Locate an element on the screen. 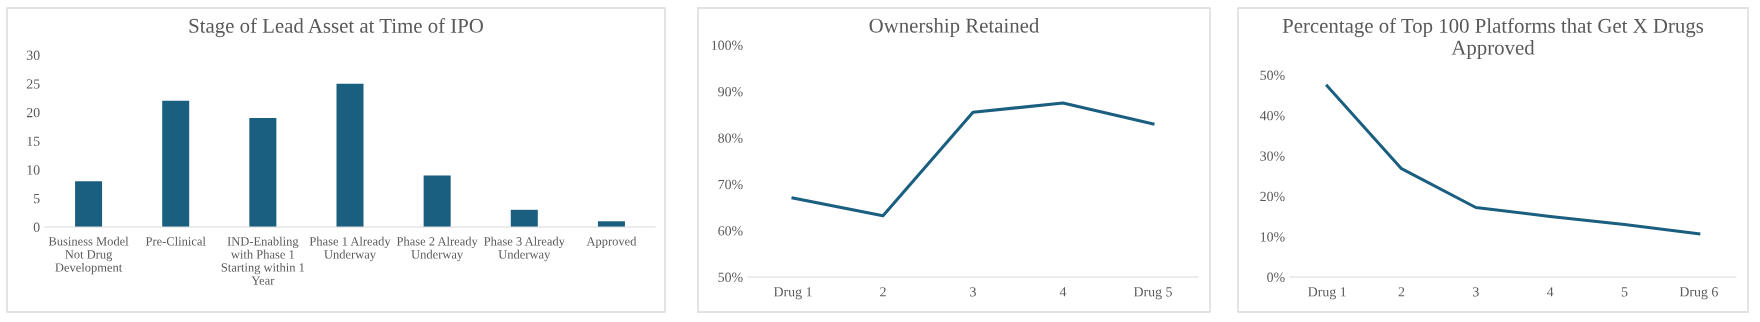  y-tick-label: 60% is located at coordinates (730, 231).